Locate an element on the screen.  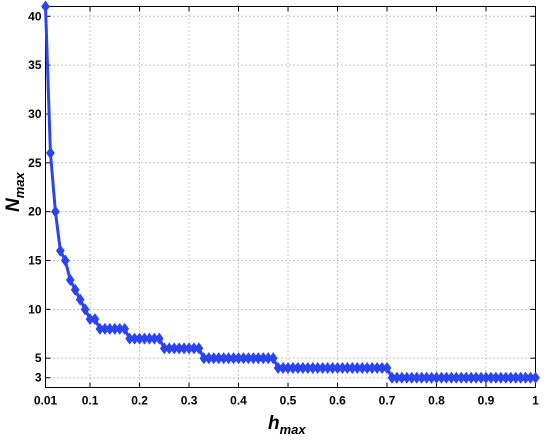
x-axis-label-main: h is located at coordinates (274, 423).